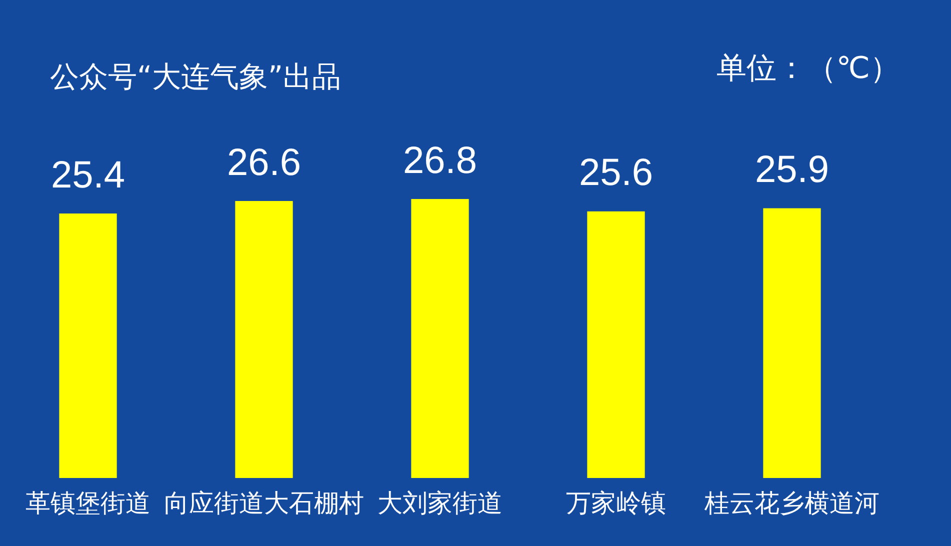  I want to click on x-tick-label: 万家岭镇, so click(616, 503).